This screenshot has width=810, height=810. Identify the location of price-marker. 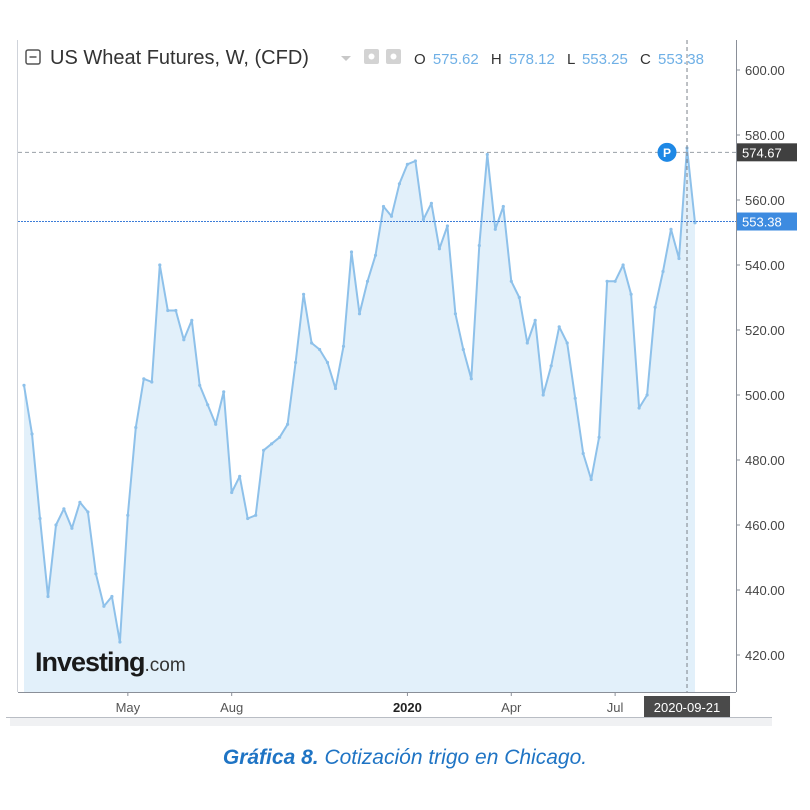
(667, 152).